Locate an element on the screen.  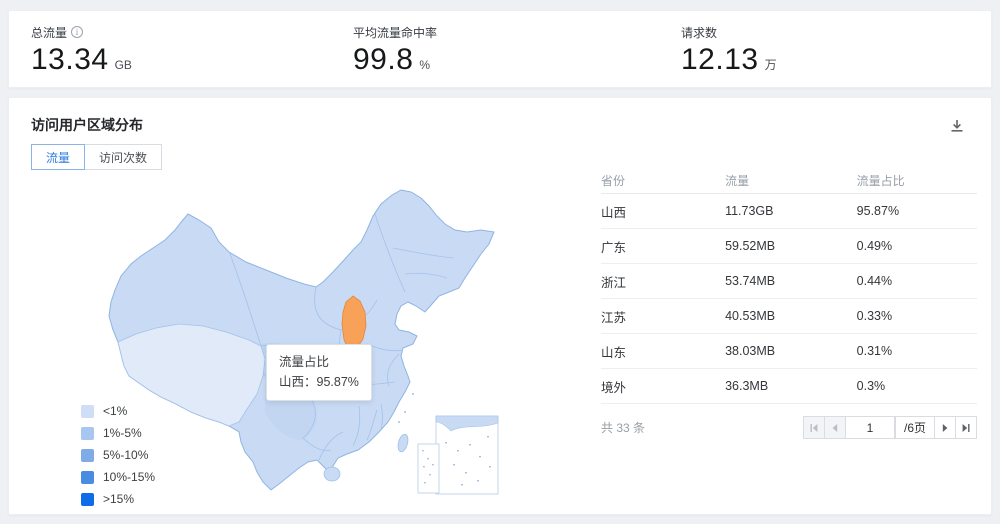
stat-label-text: 平均流量命中率 is located at coordinates (395, 32).